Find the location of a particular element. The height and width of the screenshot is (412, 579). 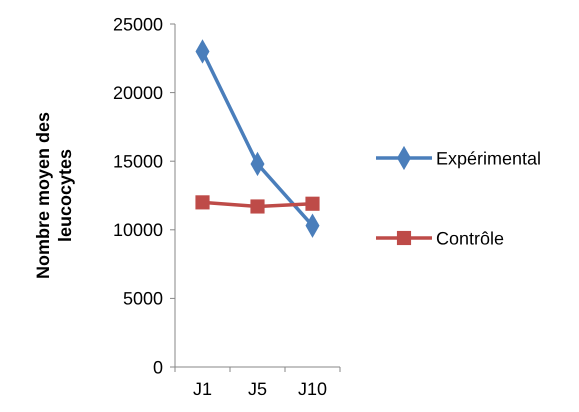

y-axis-title: Nombre moyen des leucocytes is located at coordinates (54, 196).